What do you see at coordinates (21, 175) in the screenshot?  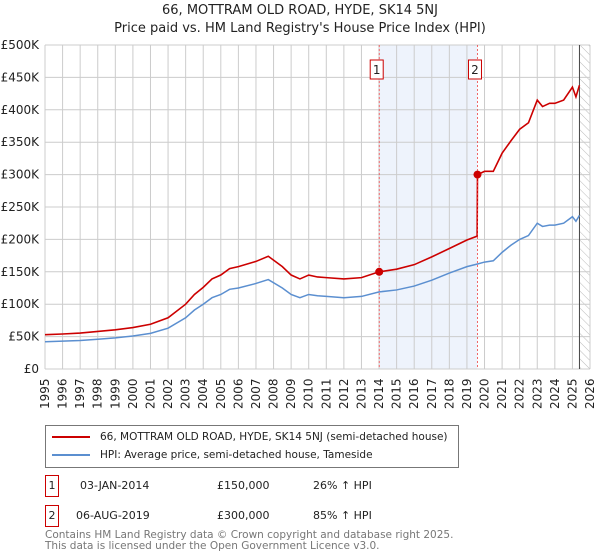 I see `y-tick-label: £300K` at bounding box center [21, 175].